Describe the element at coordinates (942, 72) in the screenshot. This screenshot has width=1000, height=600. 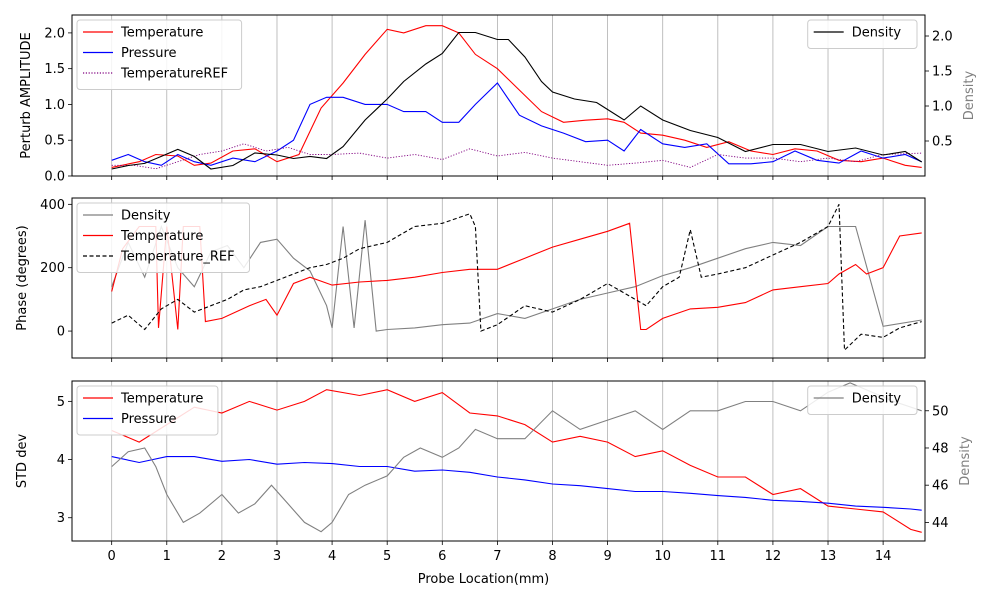
I see `y2-tick-label: 1.5` at that location.